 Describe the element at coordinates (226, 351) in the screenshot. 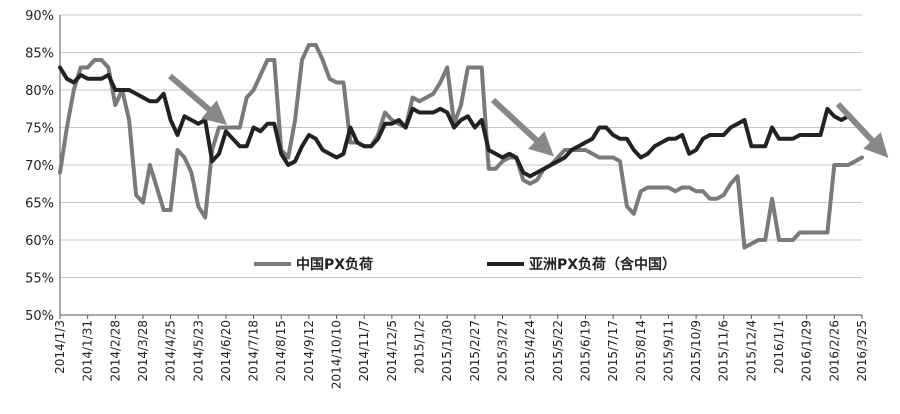

I see `x-tick-label: 2014/6/20` at that location.